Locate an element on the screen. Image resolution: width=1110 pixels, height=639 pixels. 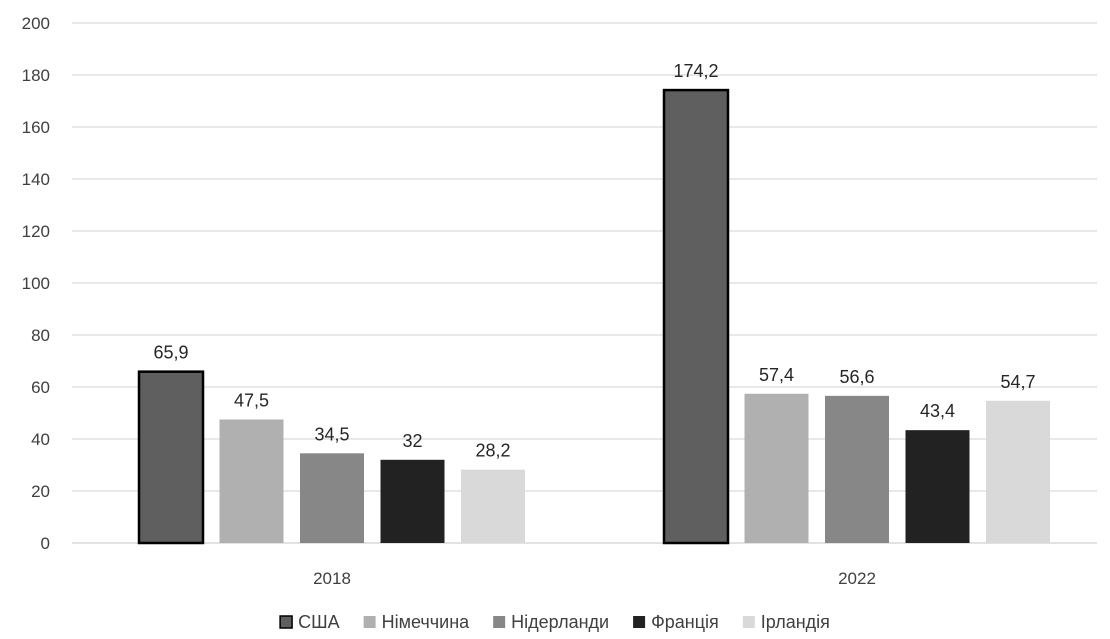
legend-label: Німеччина is located at coordinates (426, 622).